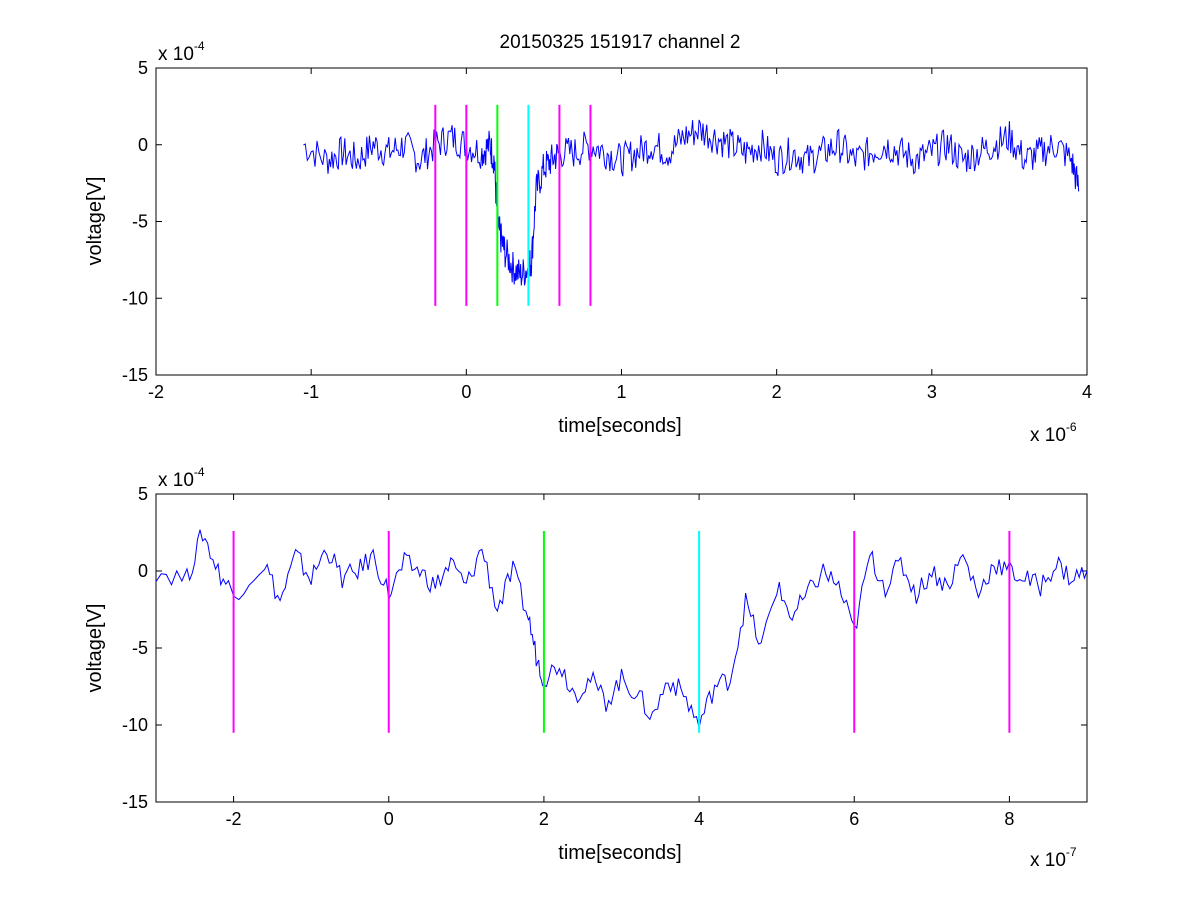 The width and height of the screenshot is (1200, 900). I want to click on top-x-tick-label: 4, so click(1087, 392).